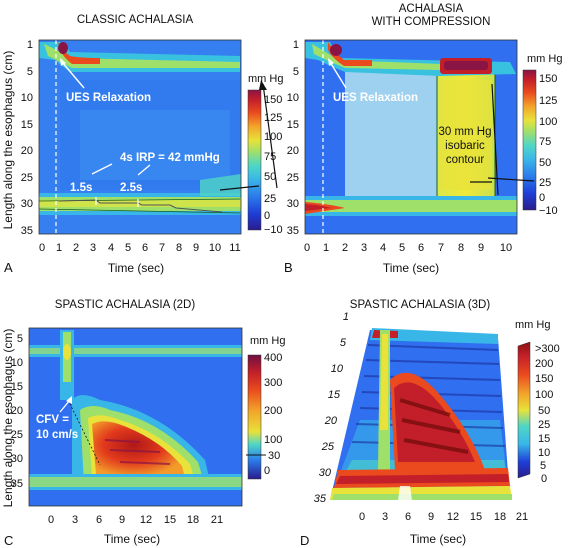  Describe the element at coordinates (420, 305) in the screenshot. I see `panel-d-title: SPASTIC ACHALASIA (3D)` at that location.